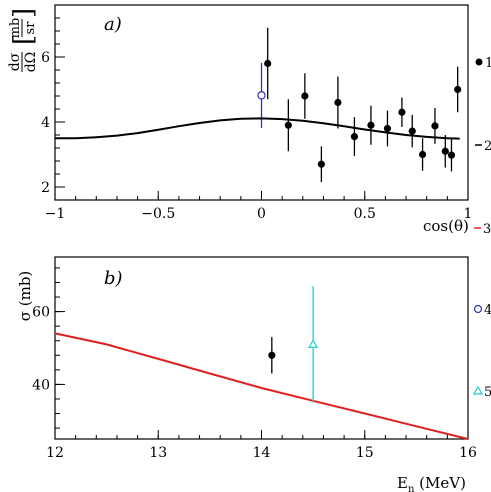 The width and height of the screenshot is (491, 492). What do you see at coordinates (487, 310) in the screenshot?
I see `legend-label-4: 4` at bounding box center [487, 310].